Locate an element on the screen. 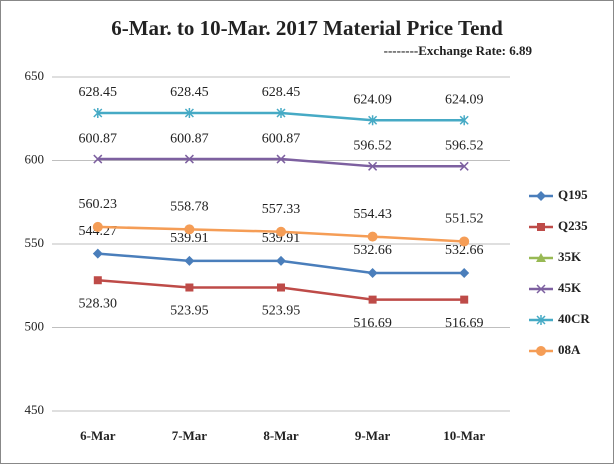 The image size is (615, 465). data-label: 558.78 is located at coordinates (189, 207).